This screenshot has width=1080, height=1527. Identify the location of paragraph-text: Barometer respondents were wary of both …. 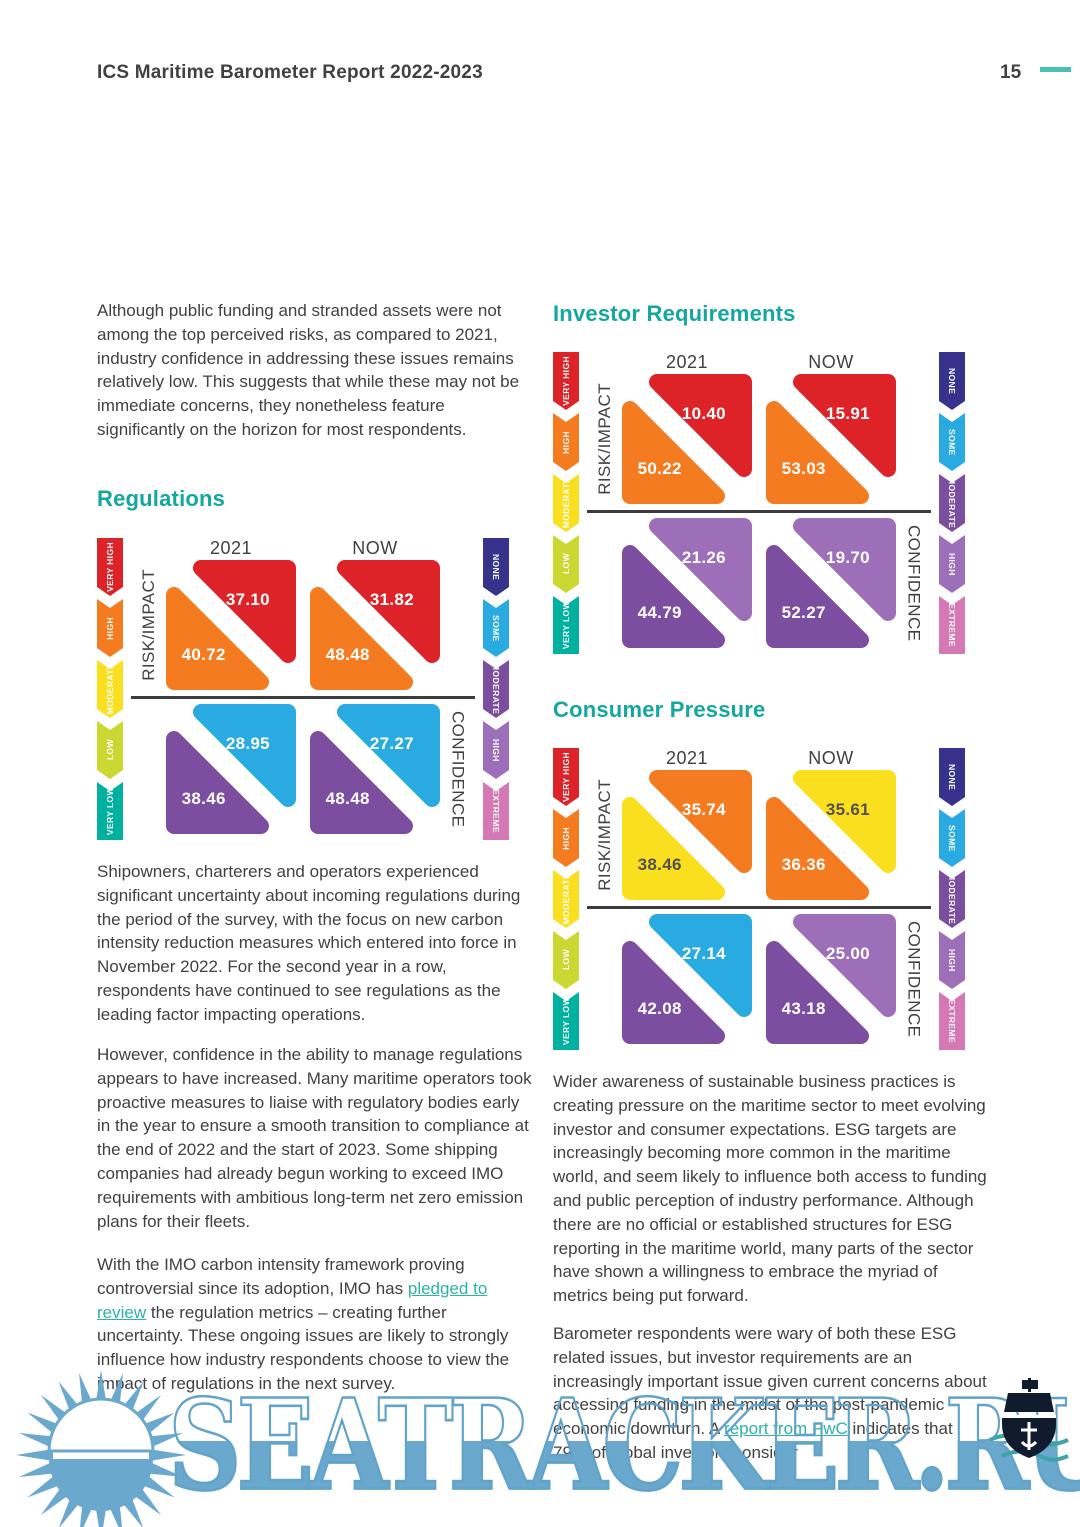
(770, 1381).